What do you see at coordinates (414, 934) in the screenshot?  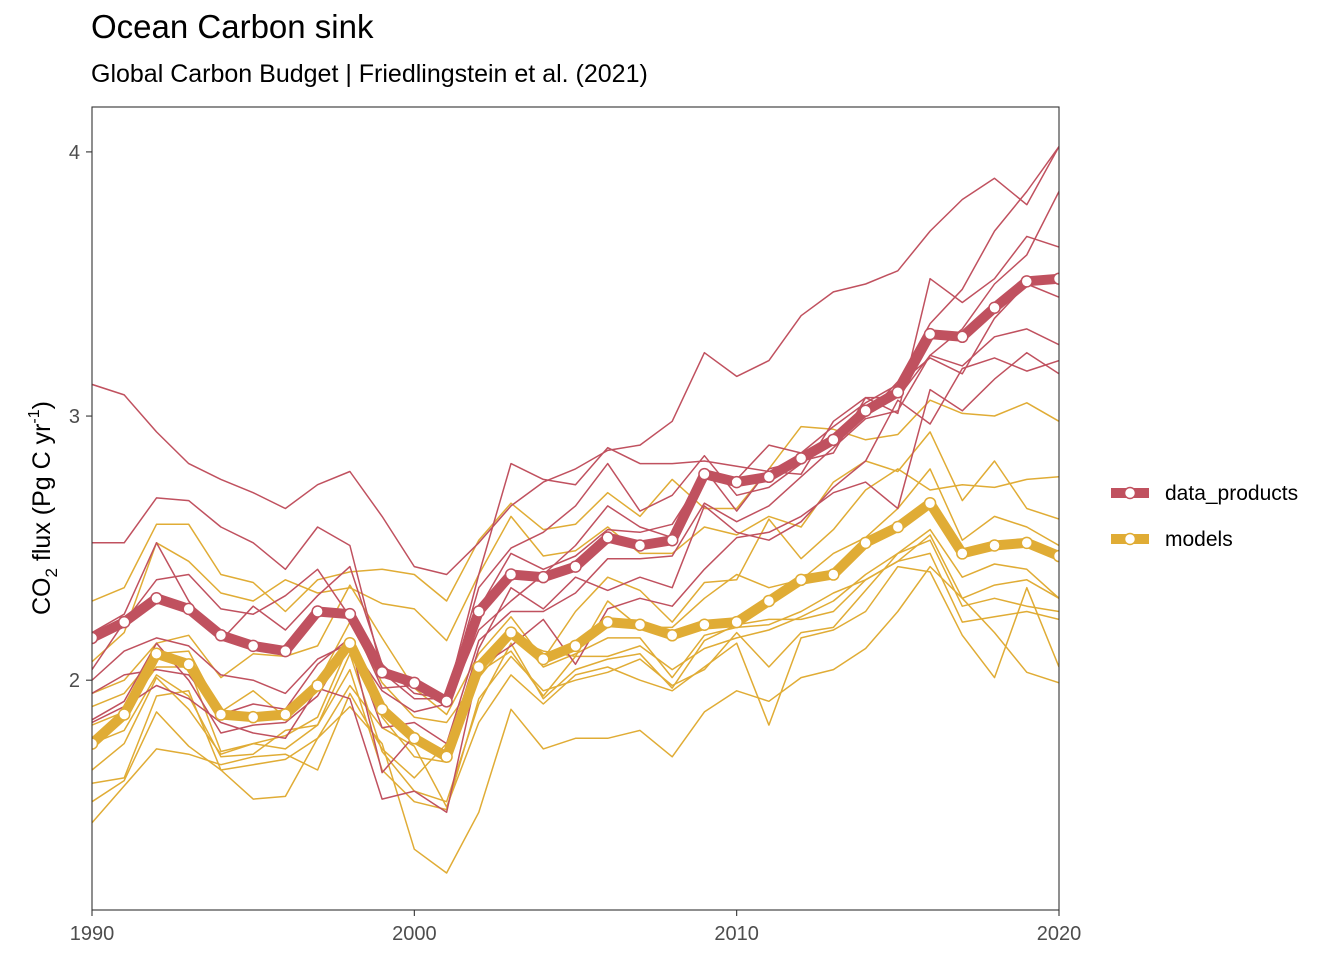 I see `x-tick-label: 2000` at bounding box center [414, 934].